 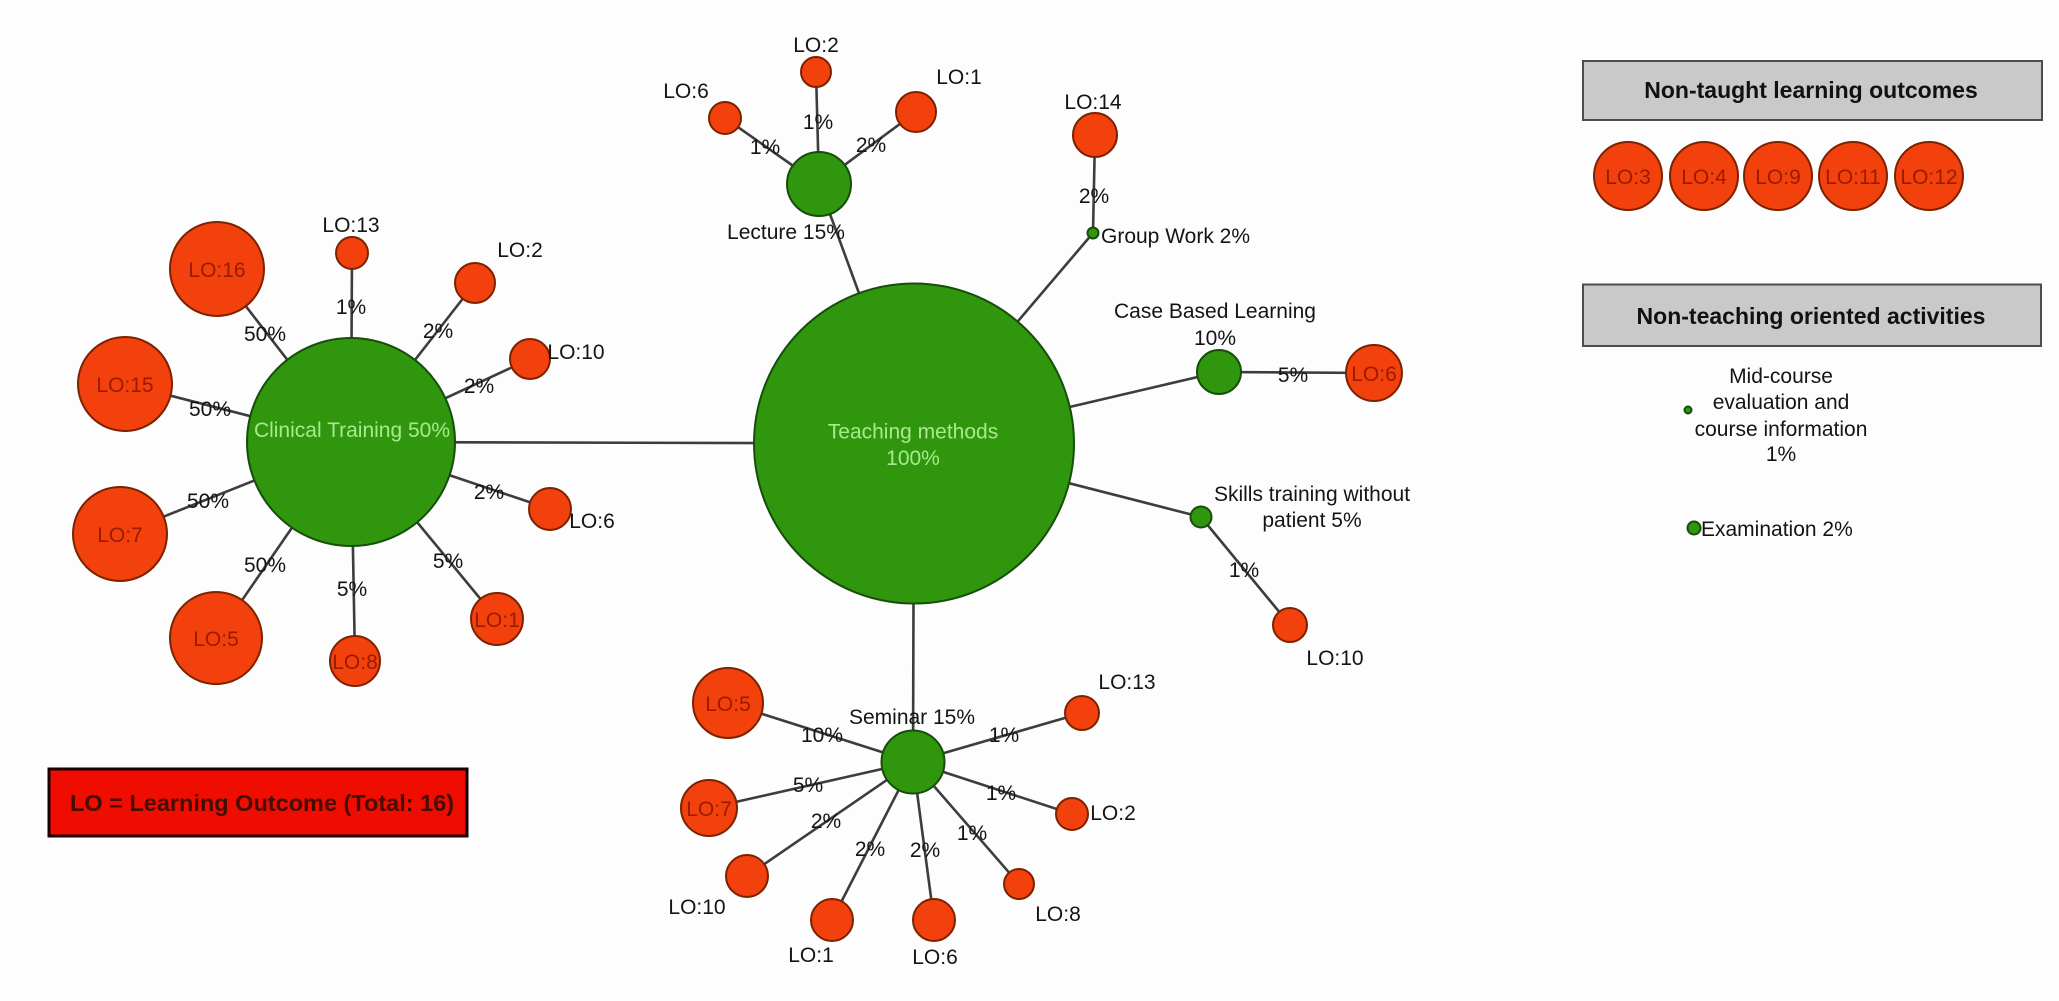 I want to click on svg-text: LO:3, so click(x=1628, y=177).